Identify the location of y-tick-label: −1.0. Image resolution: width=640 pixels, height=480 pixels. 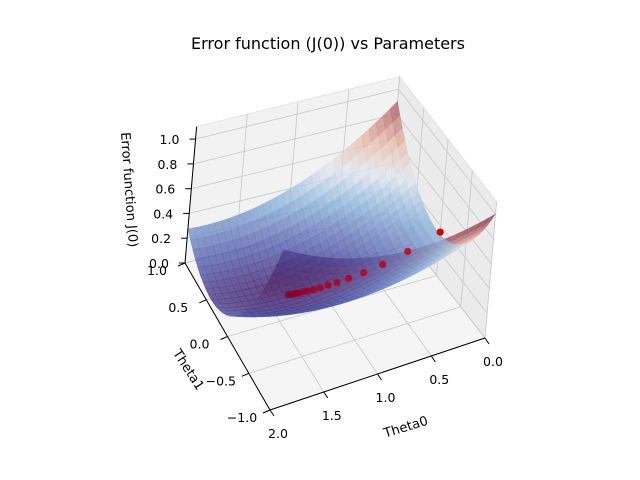
(242, 417).